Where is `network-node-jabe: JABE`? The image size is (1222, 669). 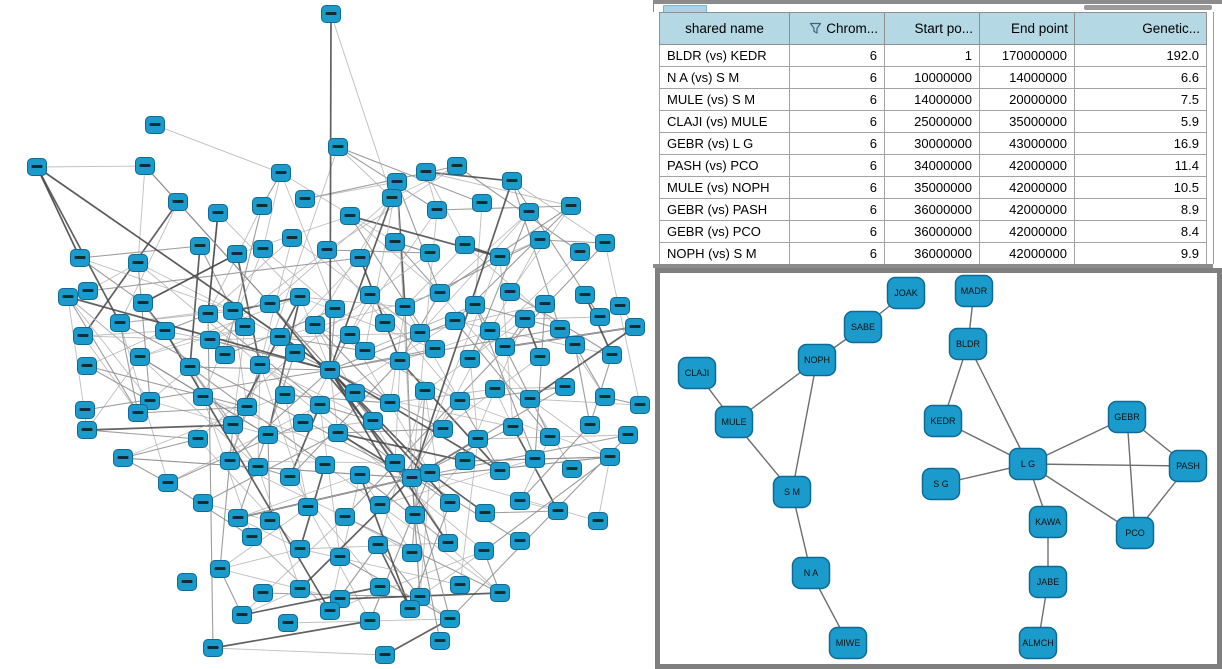
network-node-jabe: JABE is located at coordinates (1048, 582).